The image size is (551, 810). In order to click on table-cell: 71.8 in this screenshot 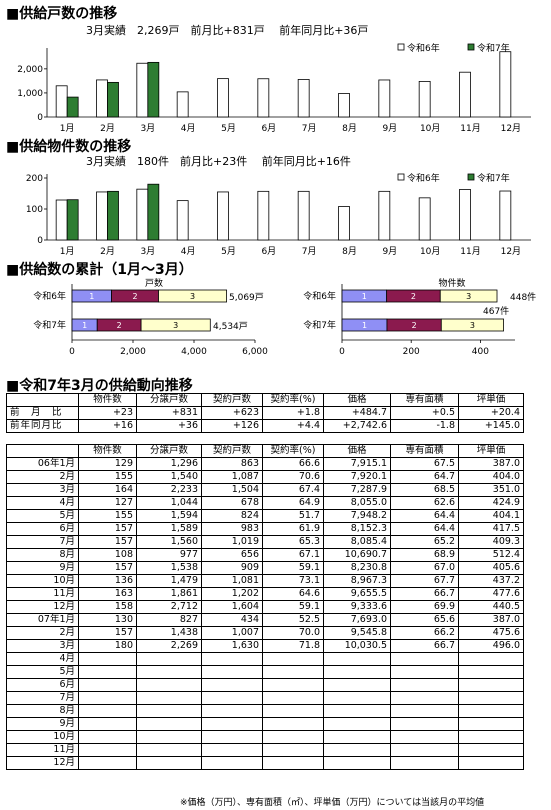, I will do `click(293, 646)`.